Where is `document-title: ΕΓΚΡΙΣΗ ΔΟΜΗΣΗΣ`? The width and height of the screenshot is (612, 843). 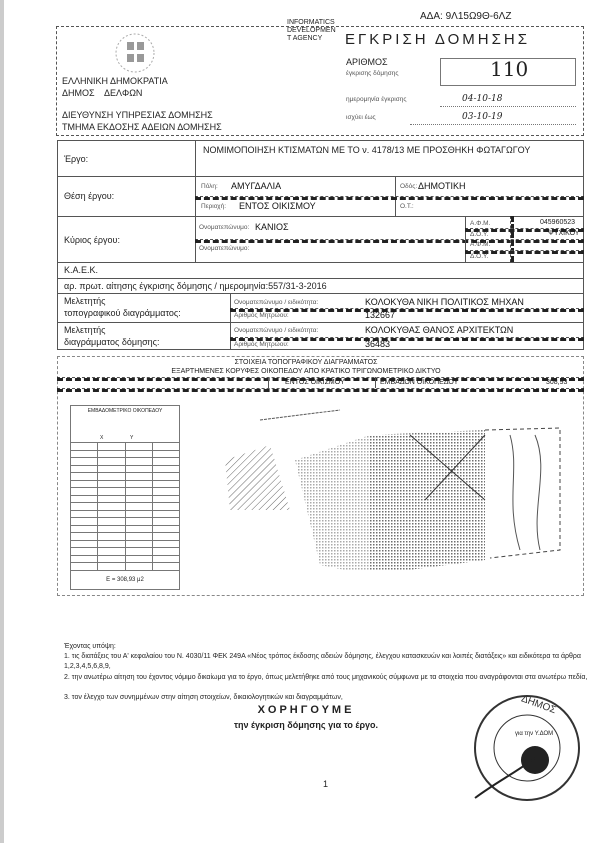 document-title: ΕΓΚΡΙΣΗ ΔΟΜΗΣΗΣ is located at coordinates (437, 39).